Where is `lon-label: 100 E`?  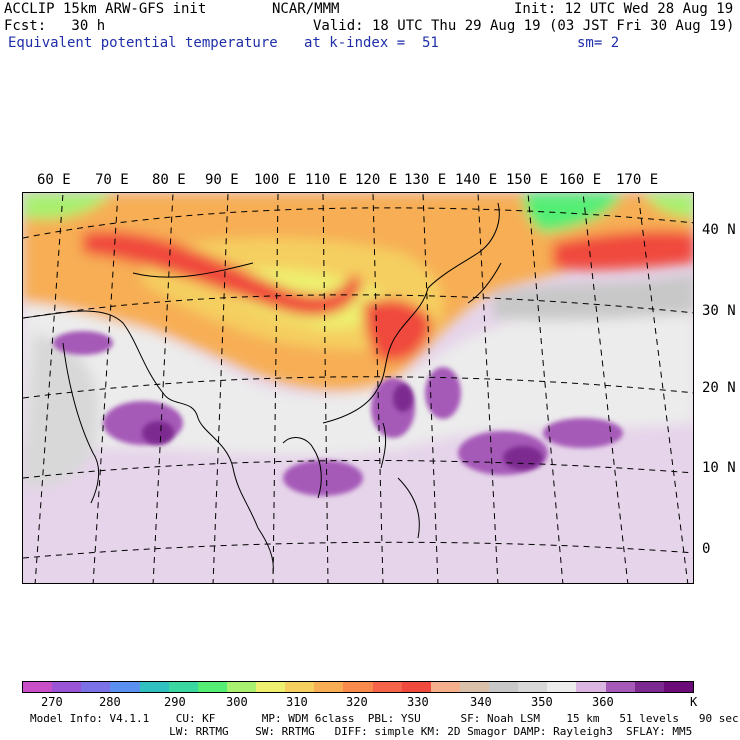
lon-label: 100 E is located at coordinates (275, 180).